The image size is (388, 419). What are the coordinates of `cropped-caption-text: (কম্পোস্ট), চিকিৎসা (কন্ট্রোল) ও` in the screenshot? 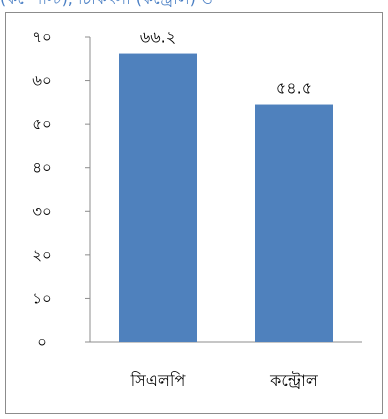 It's located at (106, 4).